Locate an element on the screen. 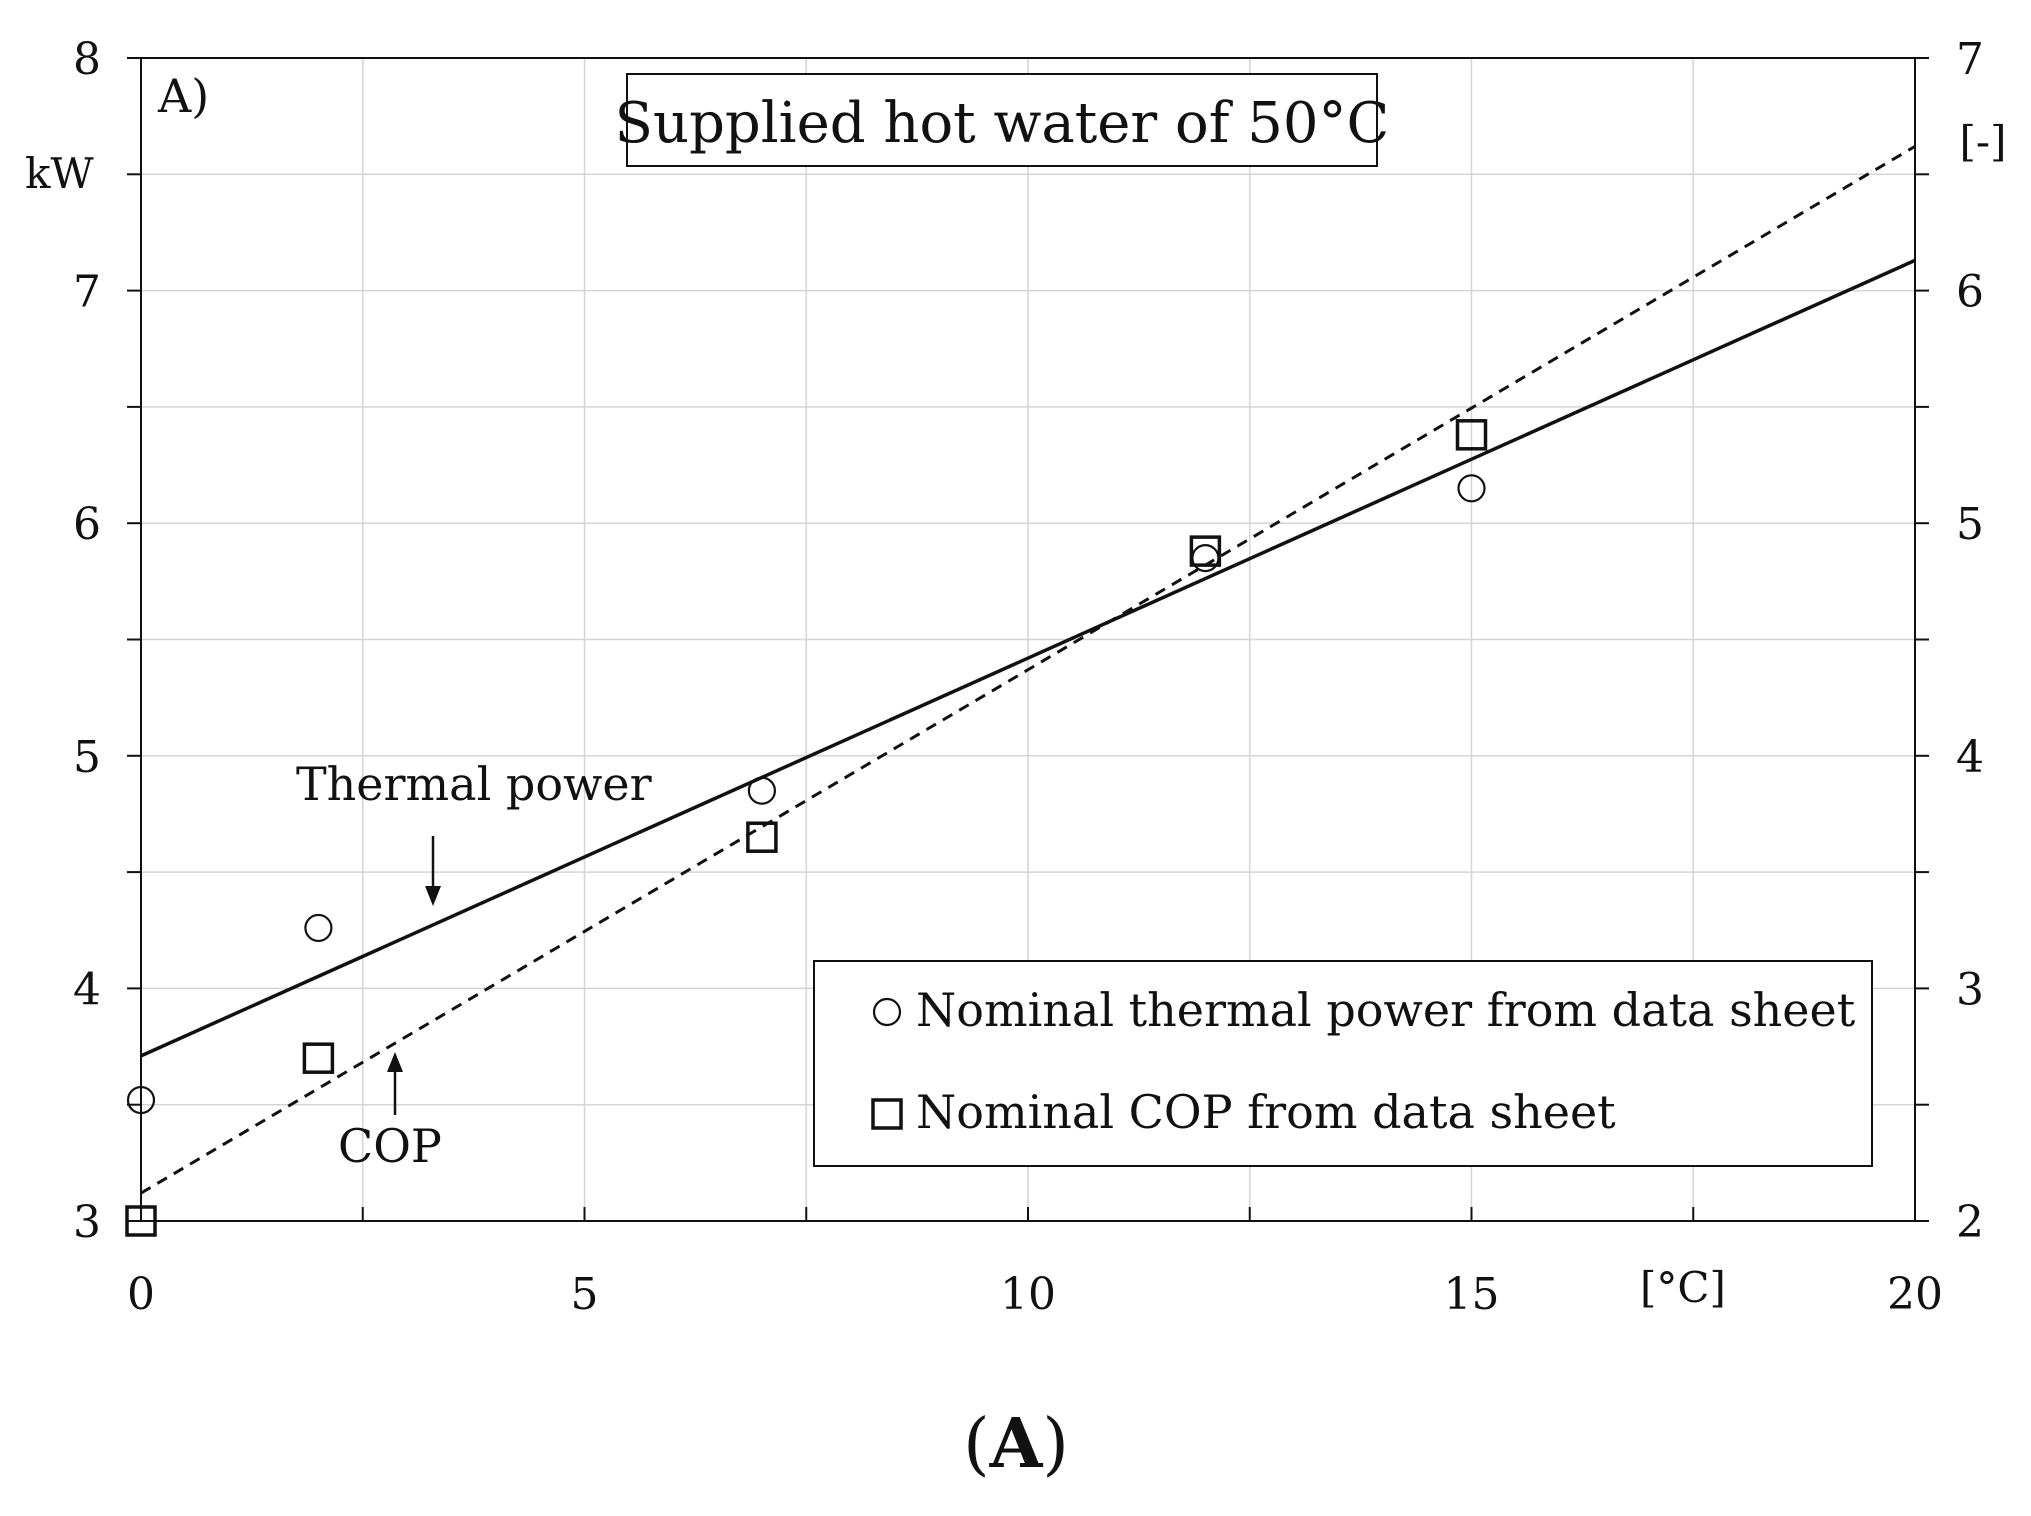 This screenshot has height=1516, width=2031. legend-label-cop: Nominal COP from data sheet is located at coordinates (1266, 1112).